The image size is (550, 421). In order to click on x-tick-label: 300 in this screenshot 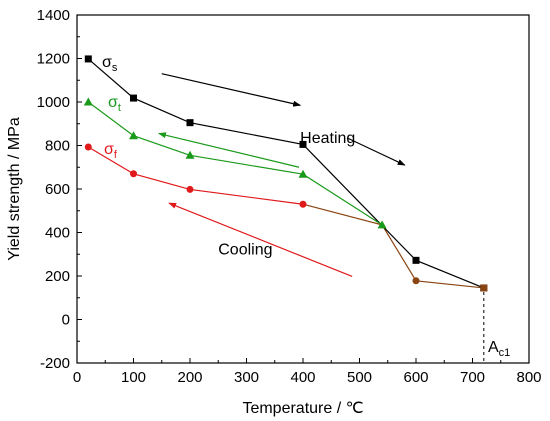, I will do `click(246, 377)`.